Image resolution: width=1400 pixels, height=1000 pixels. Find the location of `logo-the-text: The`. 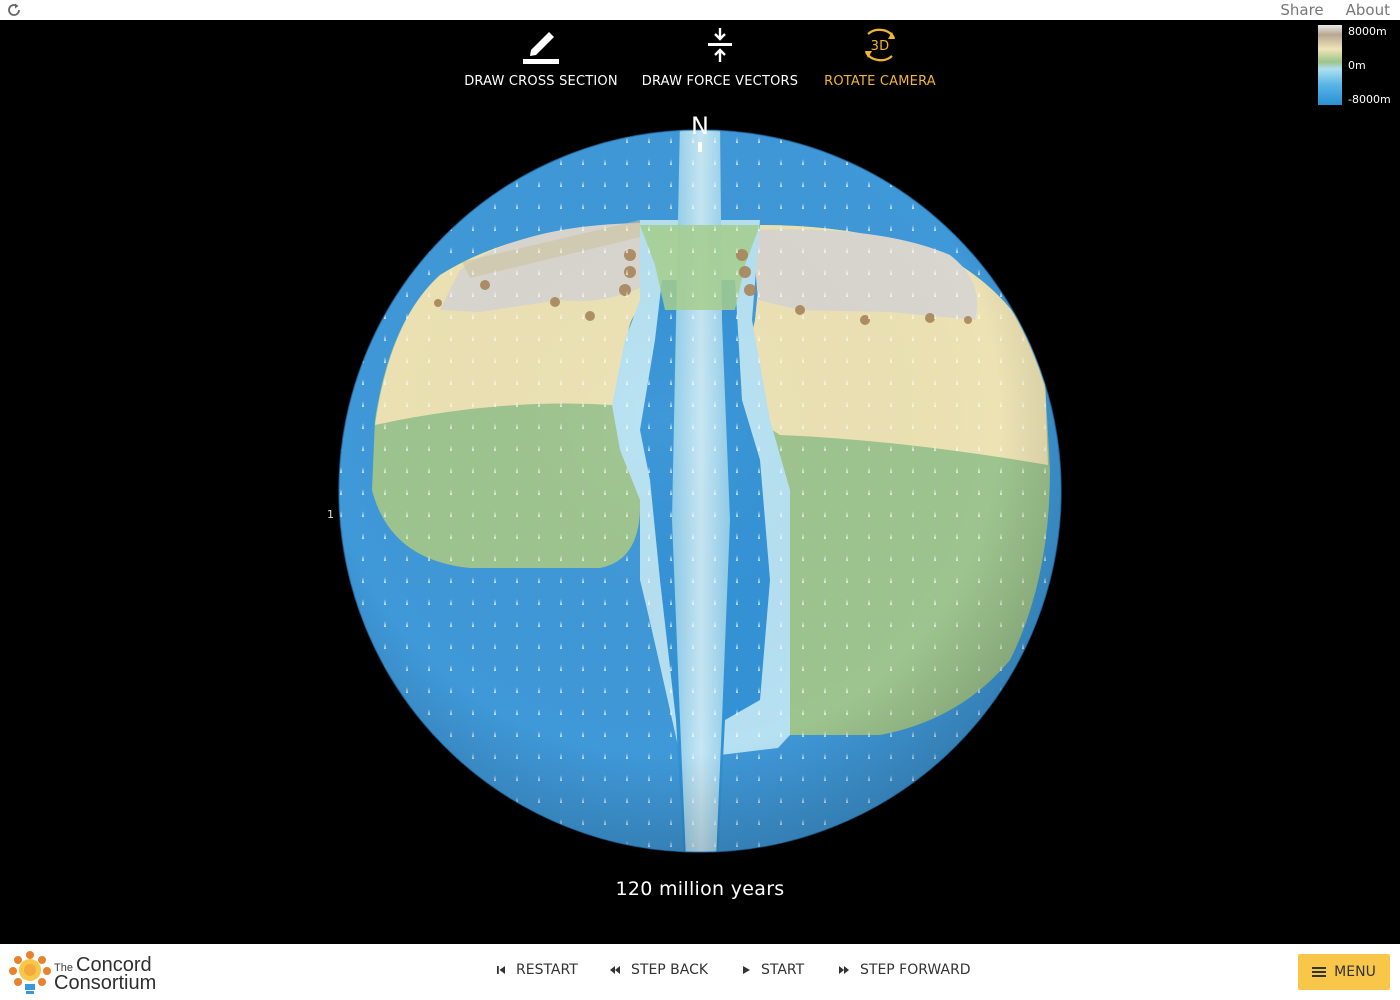

logo-the-text: The is located at coordinates (63, 968).